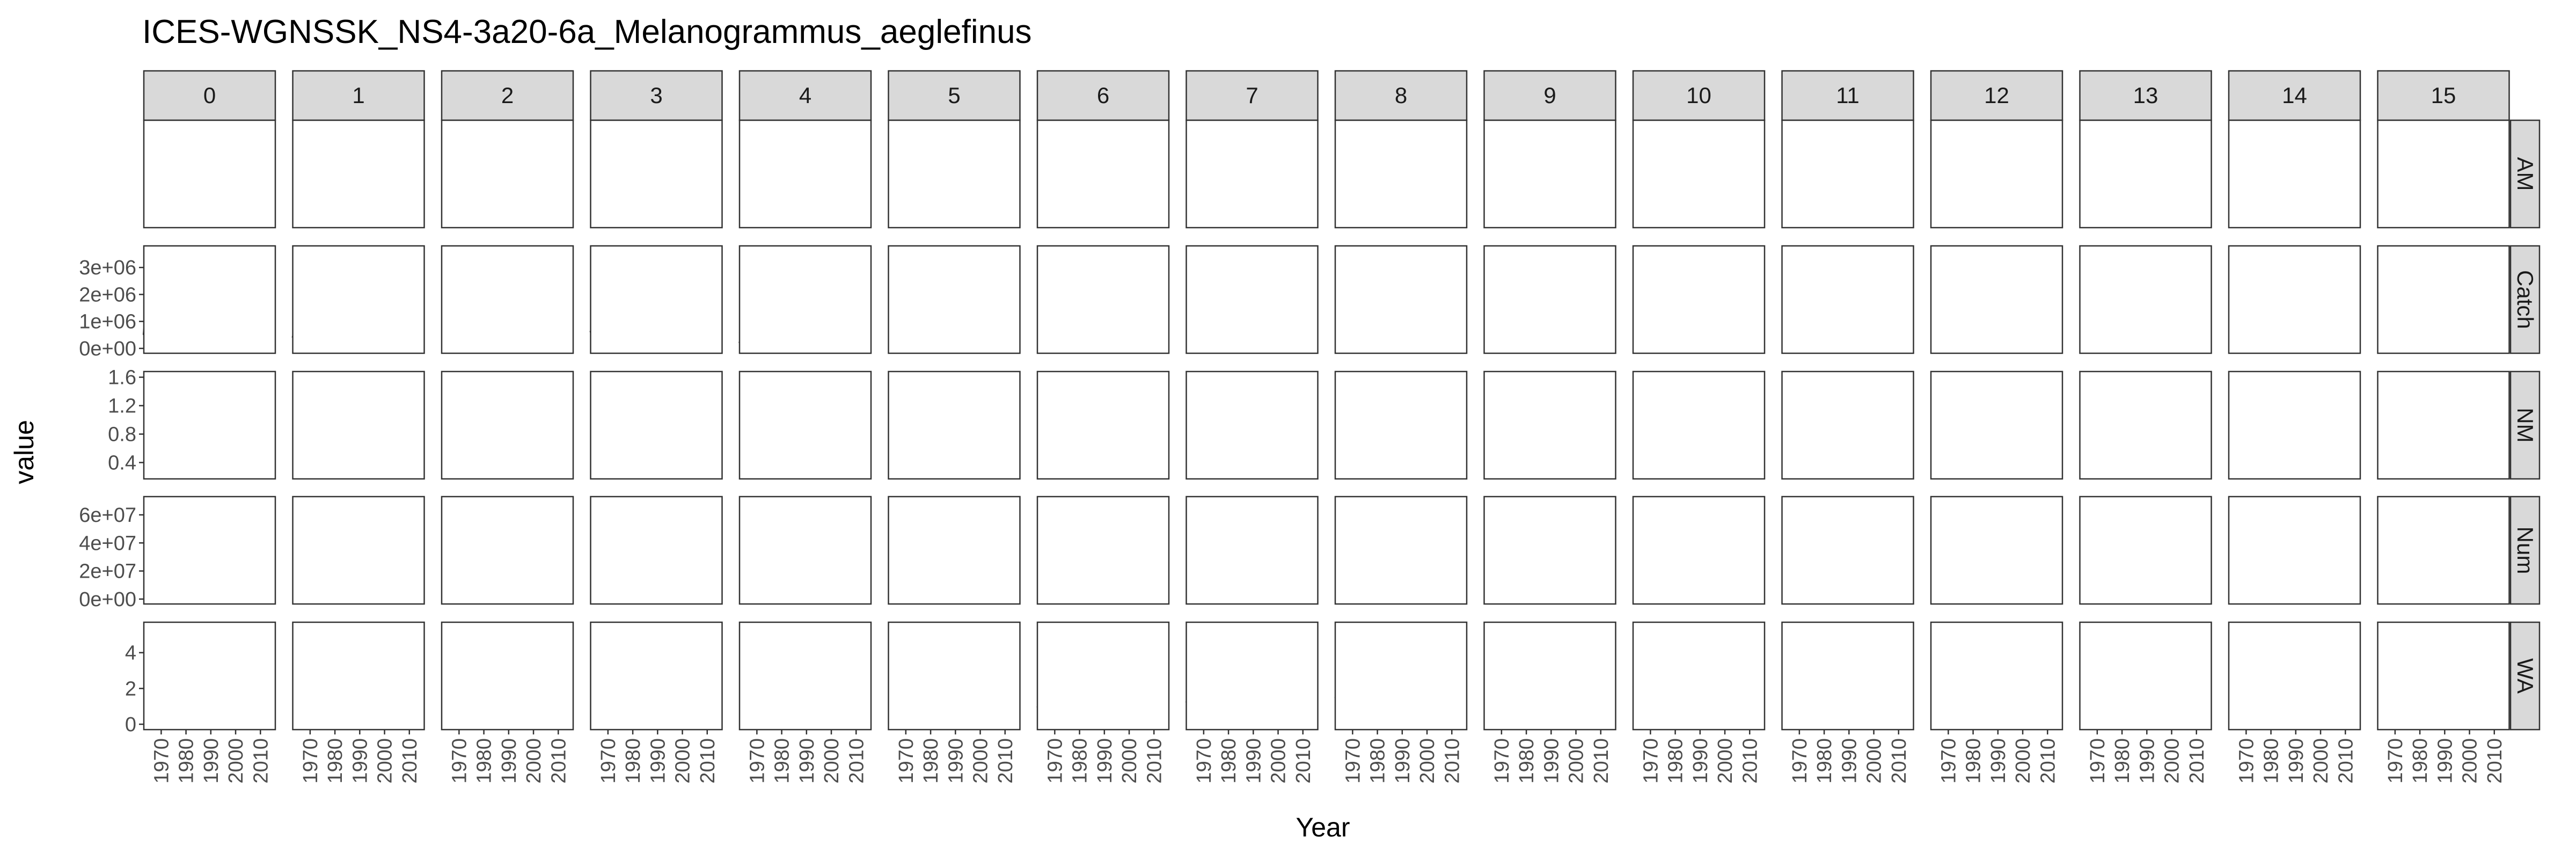 The image size is (2576, 859). What do you see at coordinates (177, 553) in the screenshot?
I see `panel-Num-0: 0e+00 2e+07 4e+07 6e+07` at bounding box center [177, 553].